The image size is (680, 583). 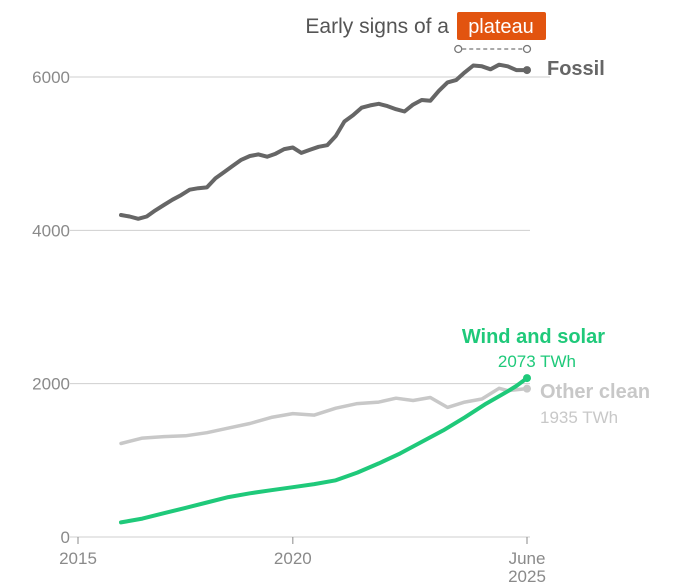 I want to click on title-highlight-box, so click(x=501, y=26).